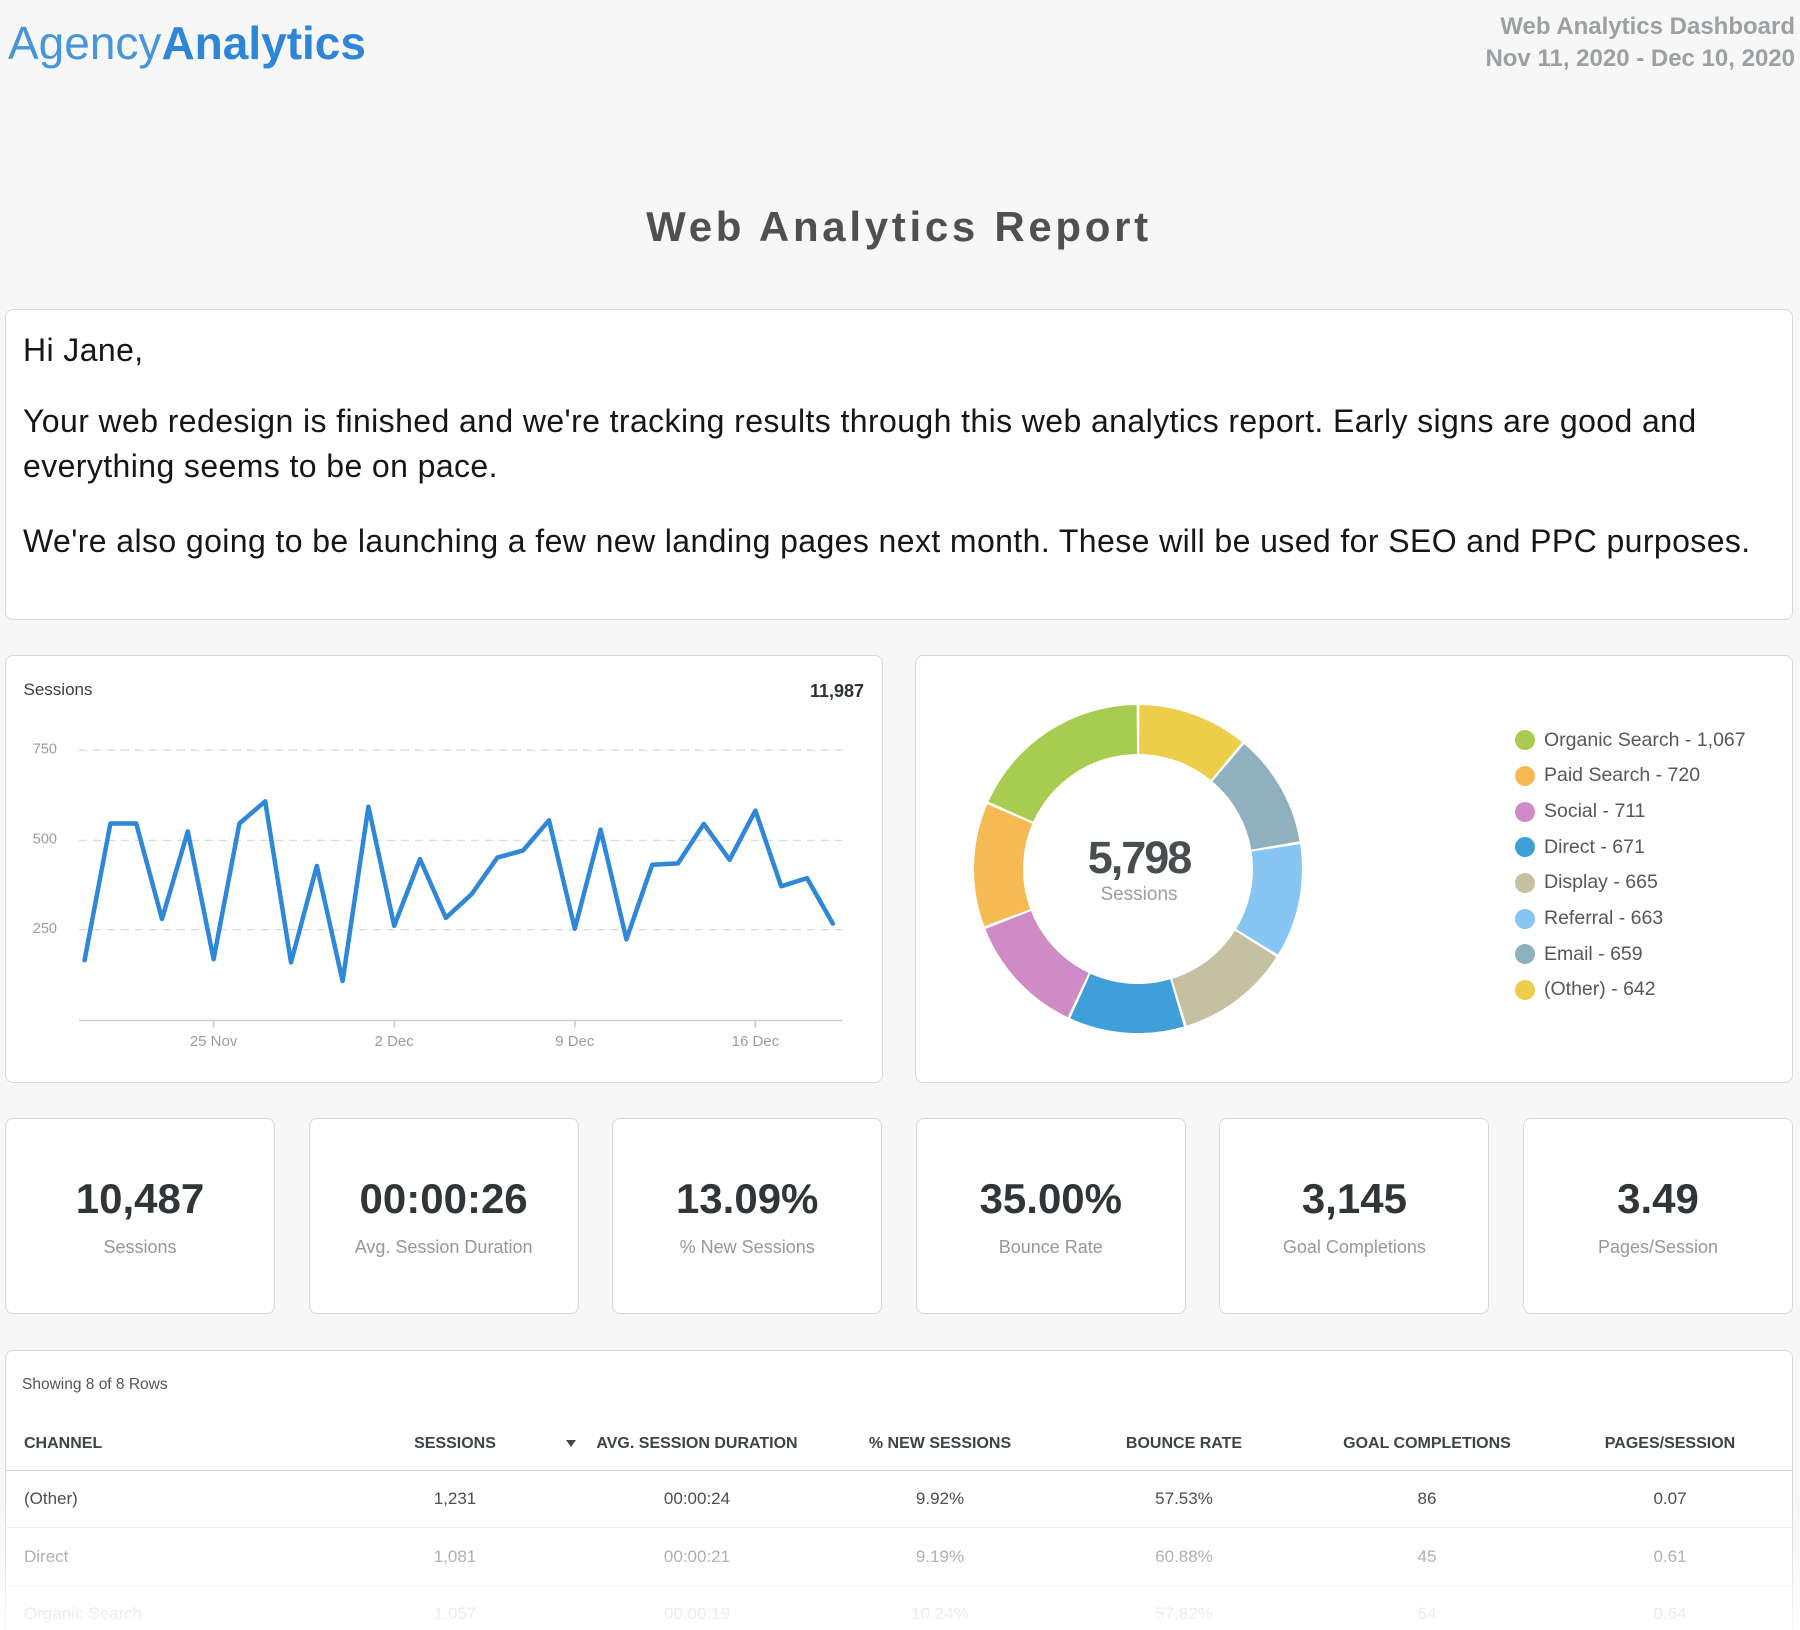 The width and height of the screenshot is (1800, 1630). I want to click on svg-text: 9 Dec, so click(575, 1041).